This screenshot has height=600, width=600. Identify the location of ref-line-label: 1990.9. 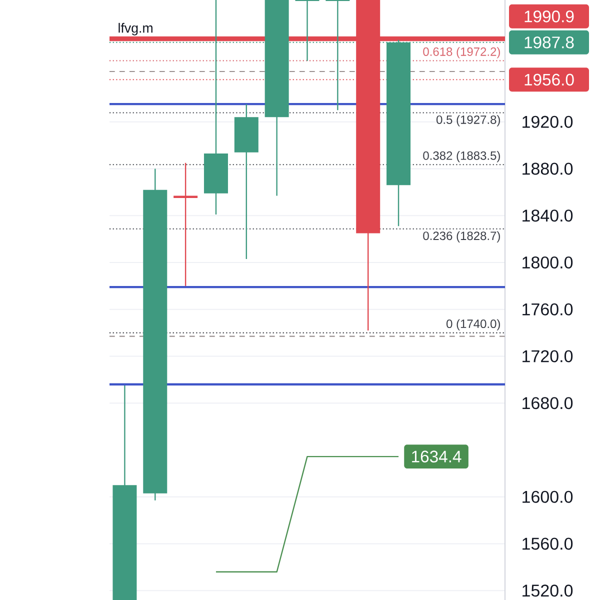
(549, 16).